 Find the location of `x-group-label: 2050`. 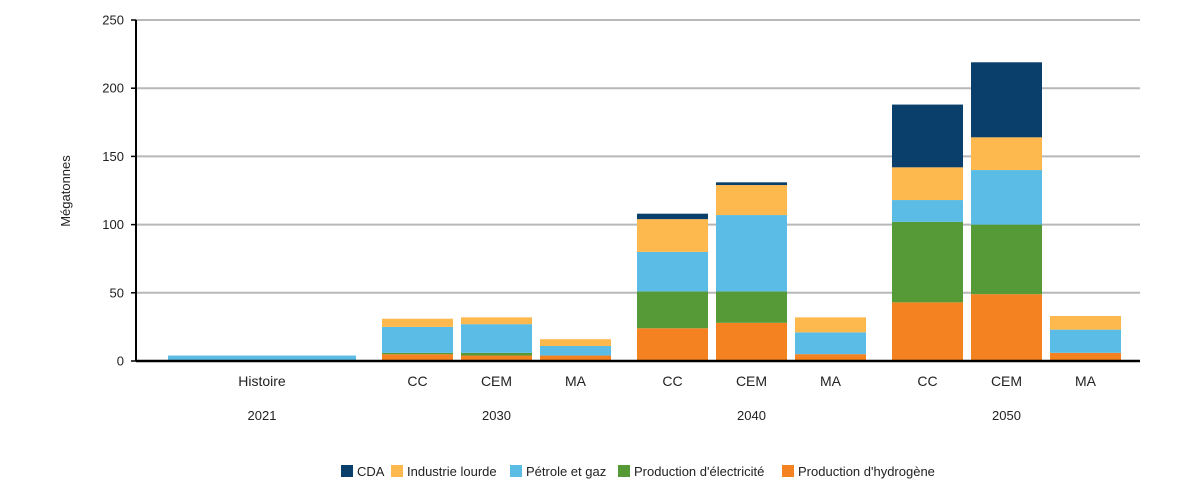

x-group-label: 2050 is located at coordinates (1006, 415).